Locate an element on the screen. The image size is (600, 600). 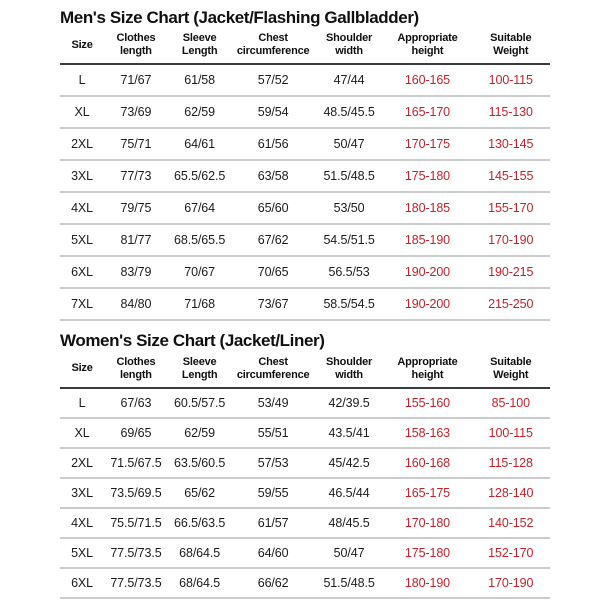
value-cell: 69/65 is located at coordinates (136, 433).